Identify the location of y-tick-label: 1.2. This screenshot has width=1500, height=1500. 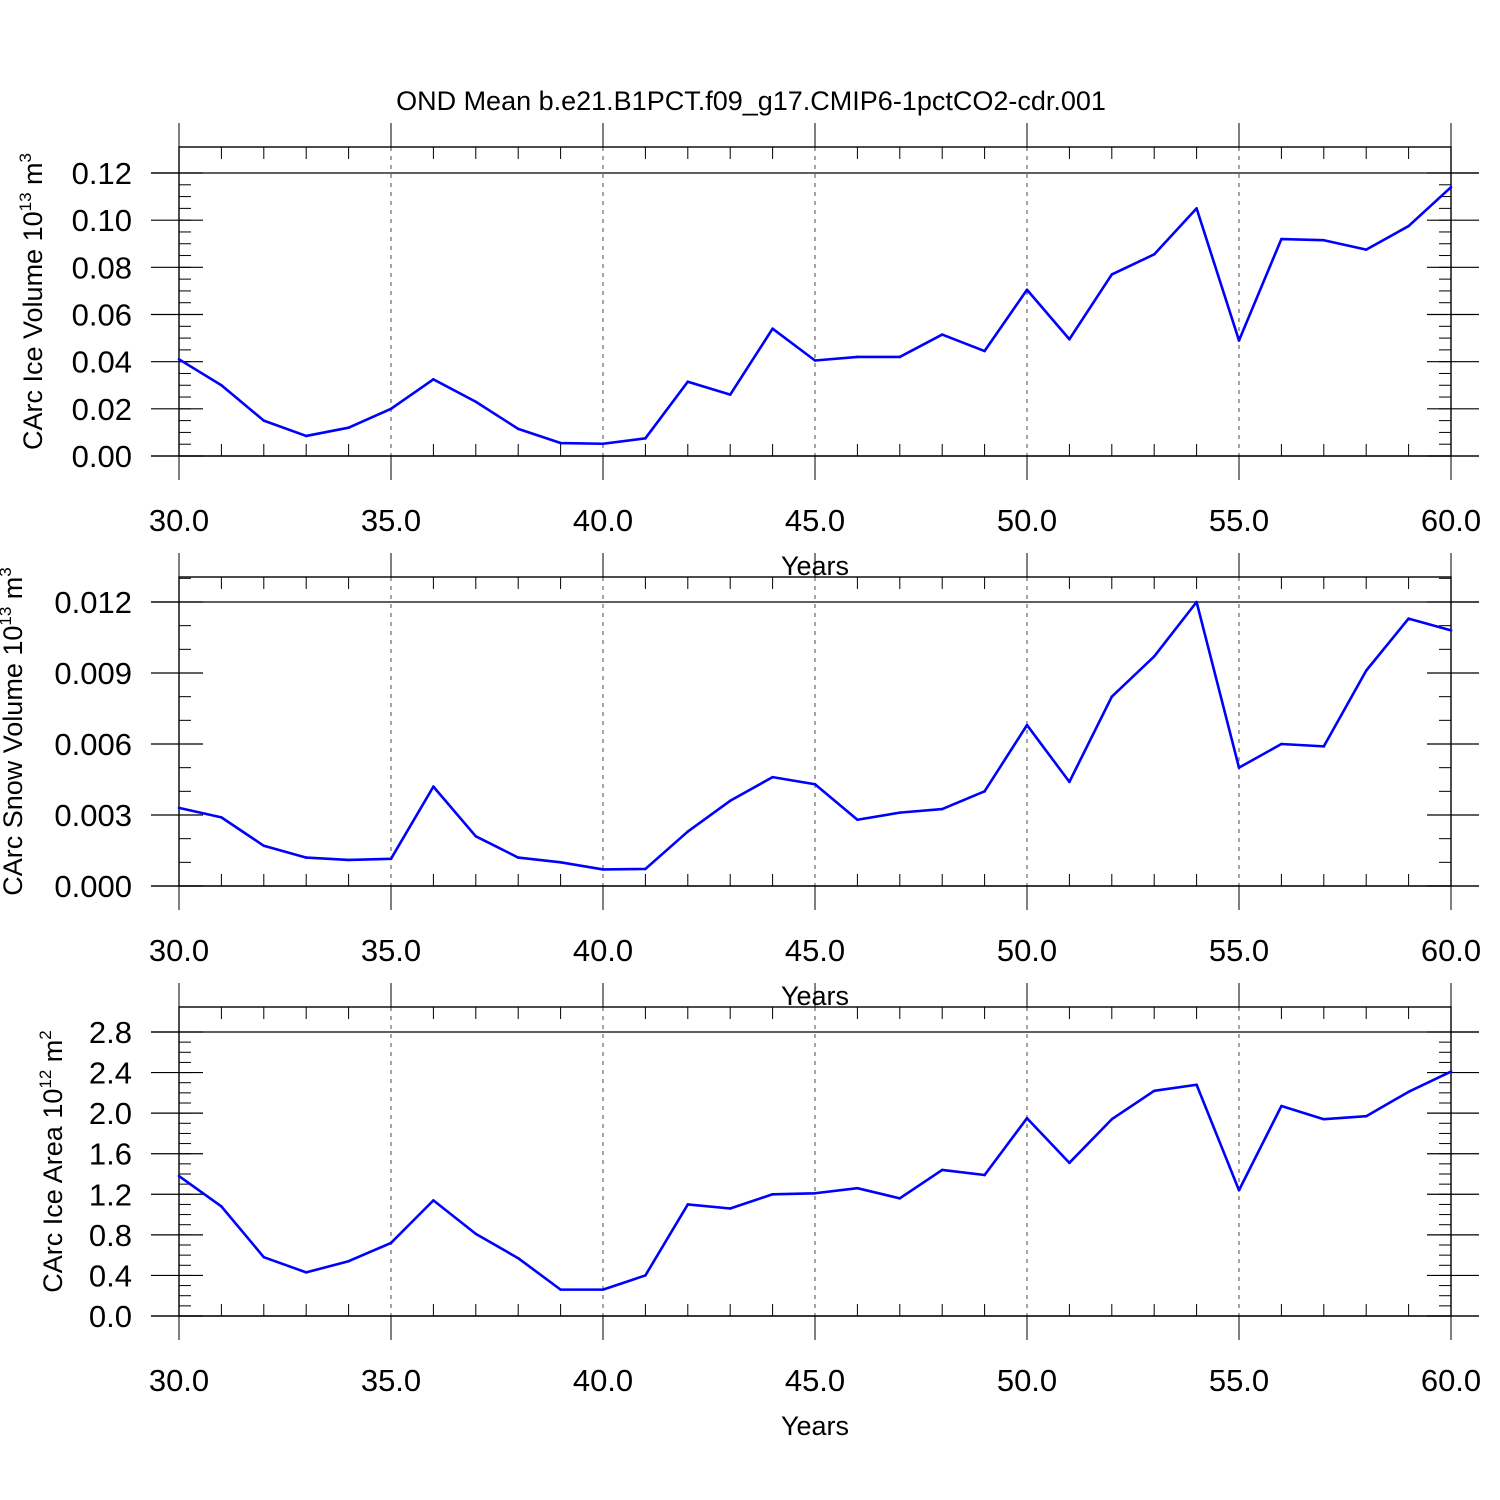
(110, 1194).